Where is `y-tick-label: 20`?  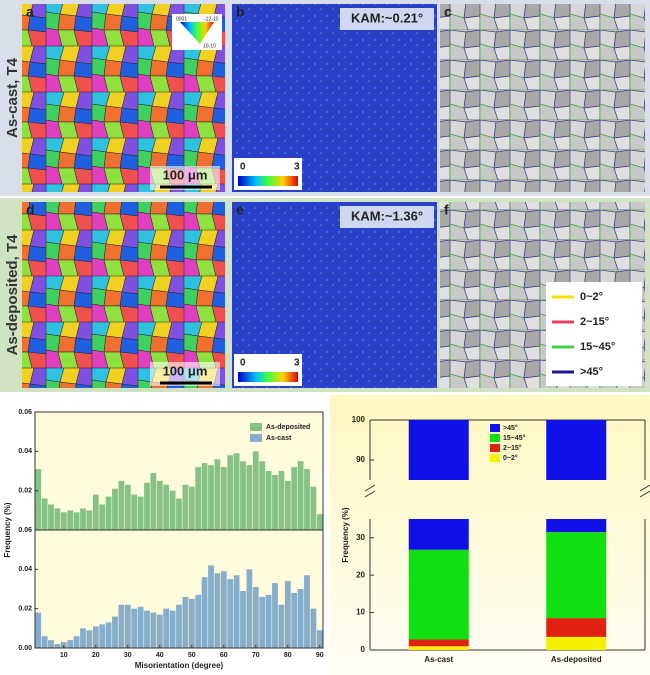 y-tick-label: 20 is located at coordinates (360, 574).